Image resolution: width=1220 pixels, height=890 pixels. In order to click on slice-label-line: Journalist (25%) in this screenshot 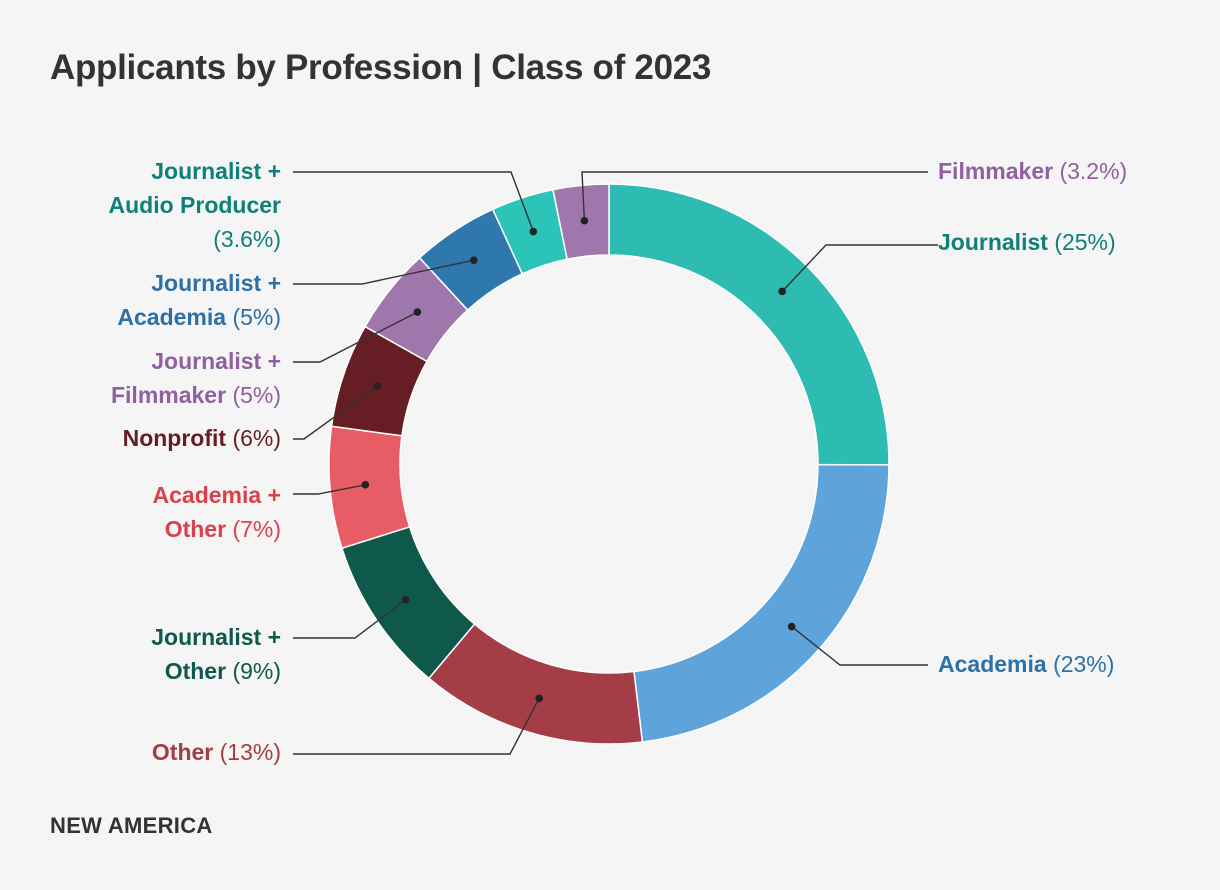, I will do `click(1027, 242)`.